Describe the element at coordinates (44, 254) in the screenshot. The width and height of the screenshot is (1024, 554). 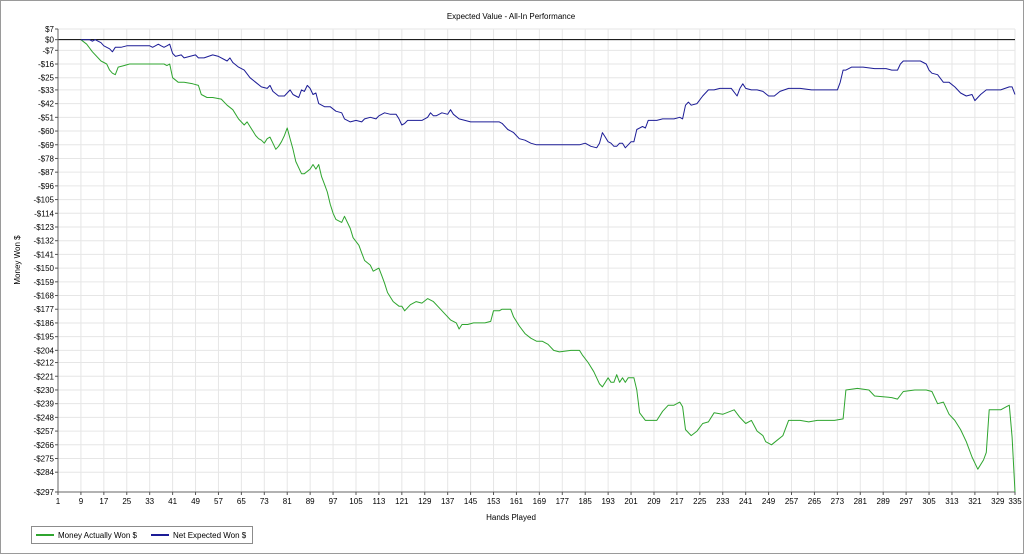
I see `y-tick-label: -$141` at that location.